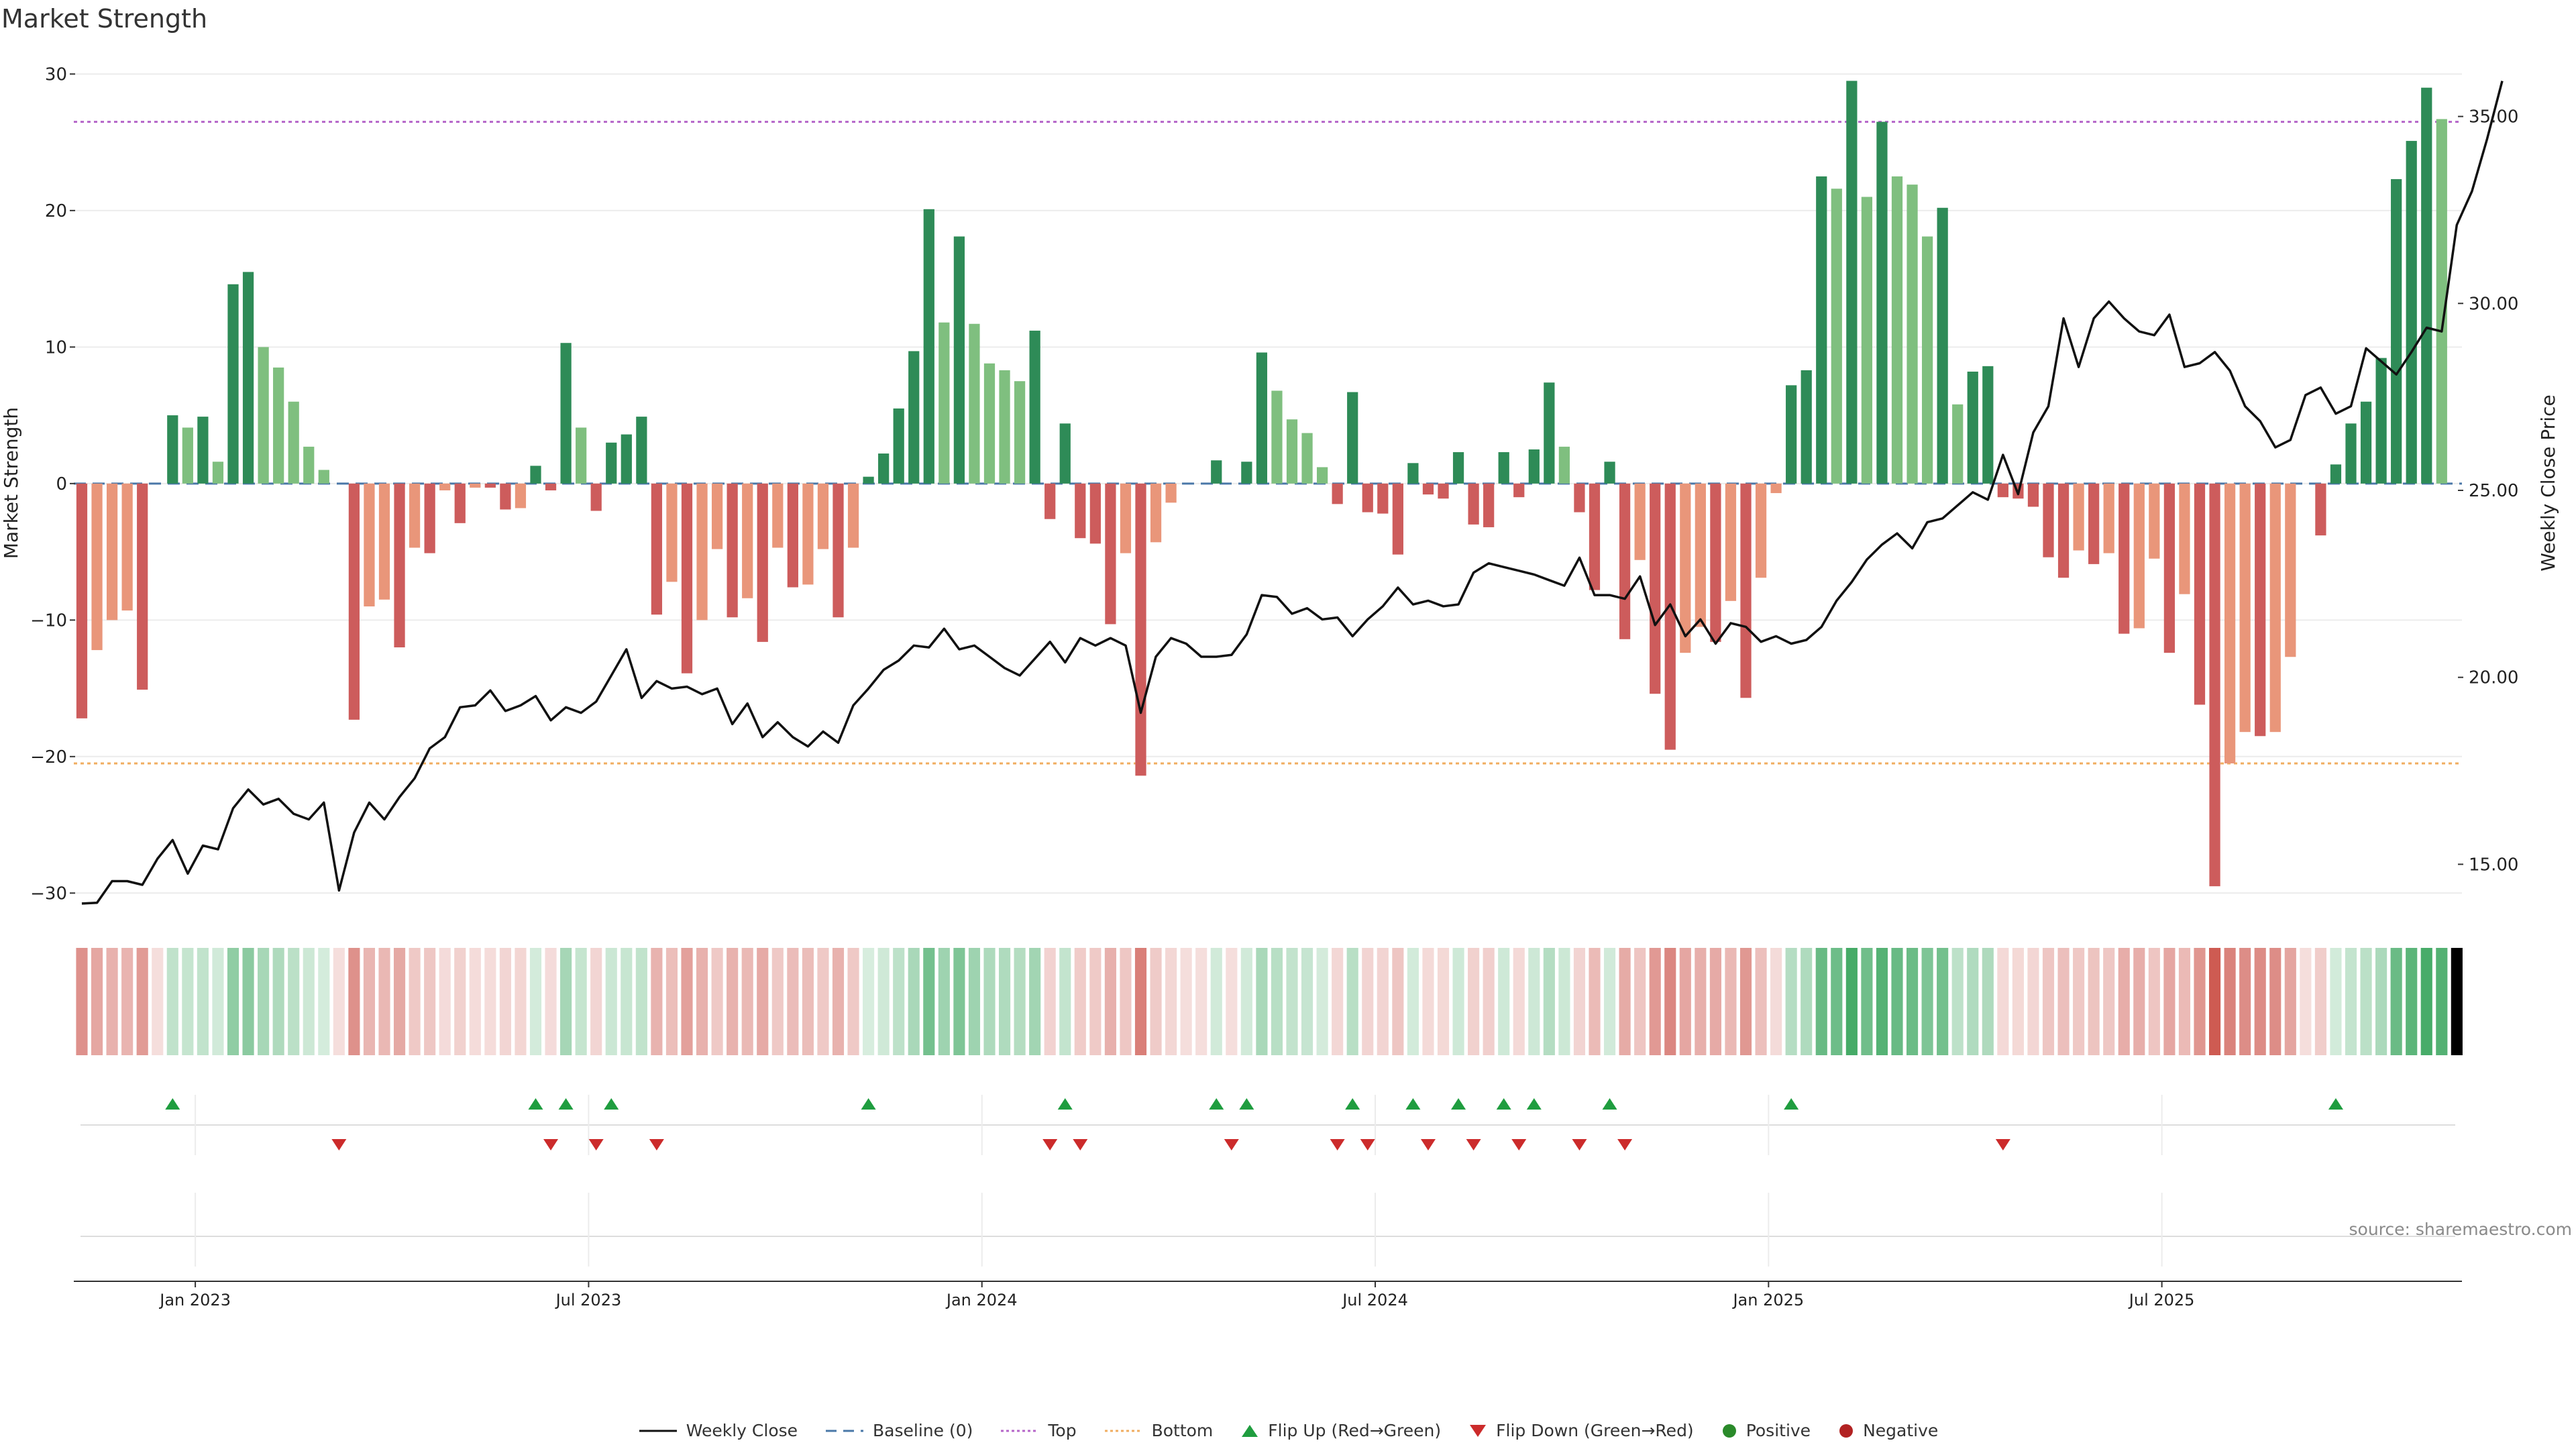  I want to click on legend-flip-down: Flip Down (Green→Red), so click(1581, 1430).